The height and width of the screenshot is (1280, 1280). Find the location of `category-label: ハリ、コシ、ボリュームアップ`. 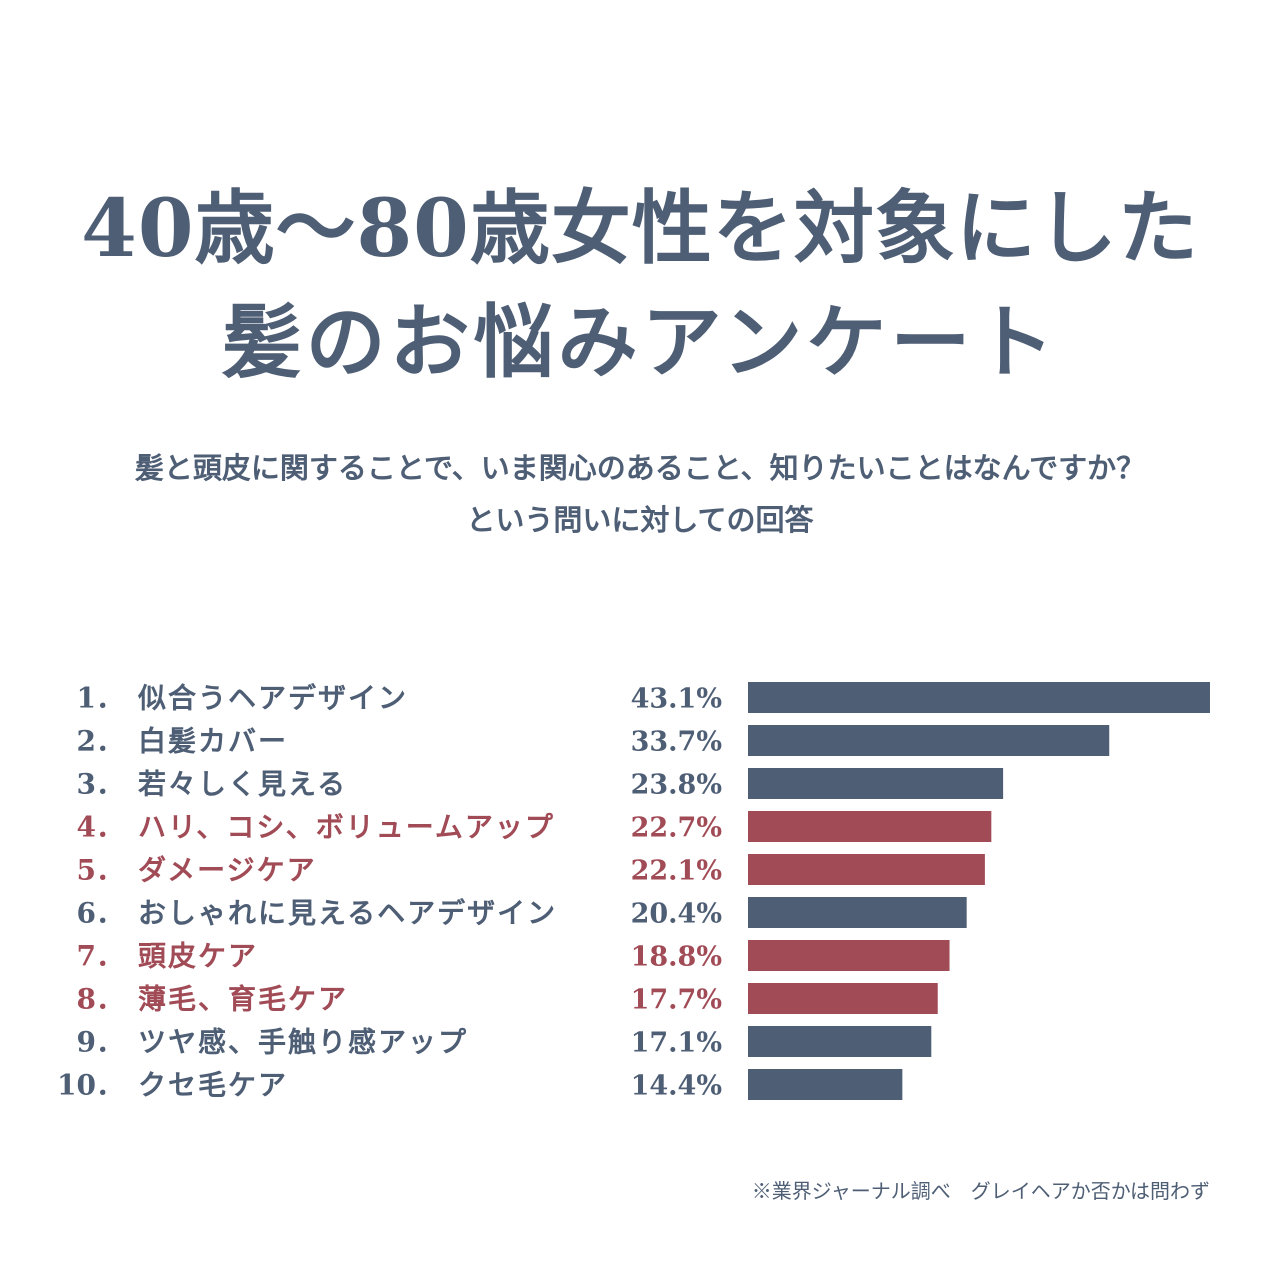

category-label: ハリ、コシ、ボリュームアップ is located at coordinates (346, 827).